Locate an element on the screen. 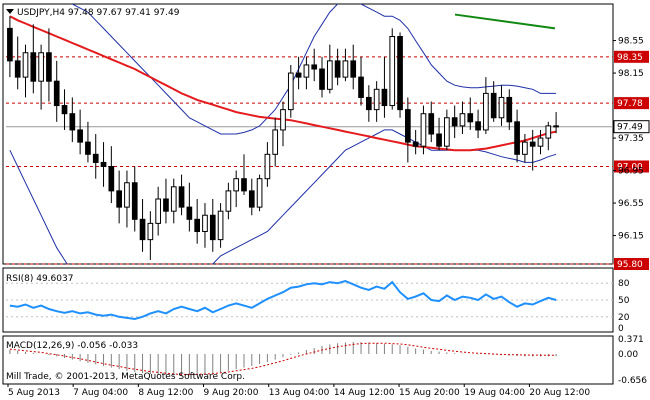  macd-panel-frame is located at coordinates (308, 360).